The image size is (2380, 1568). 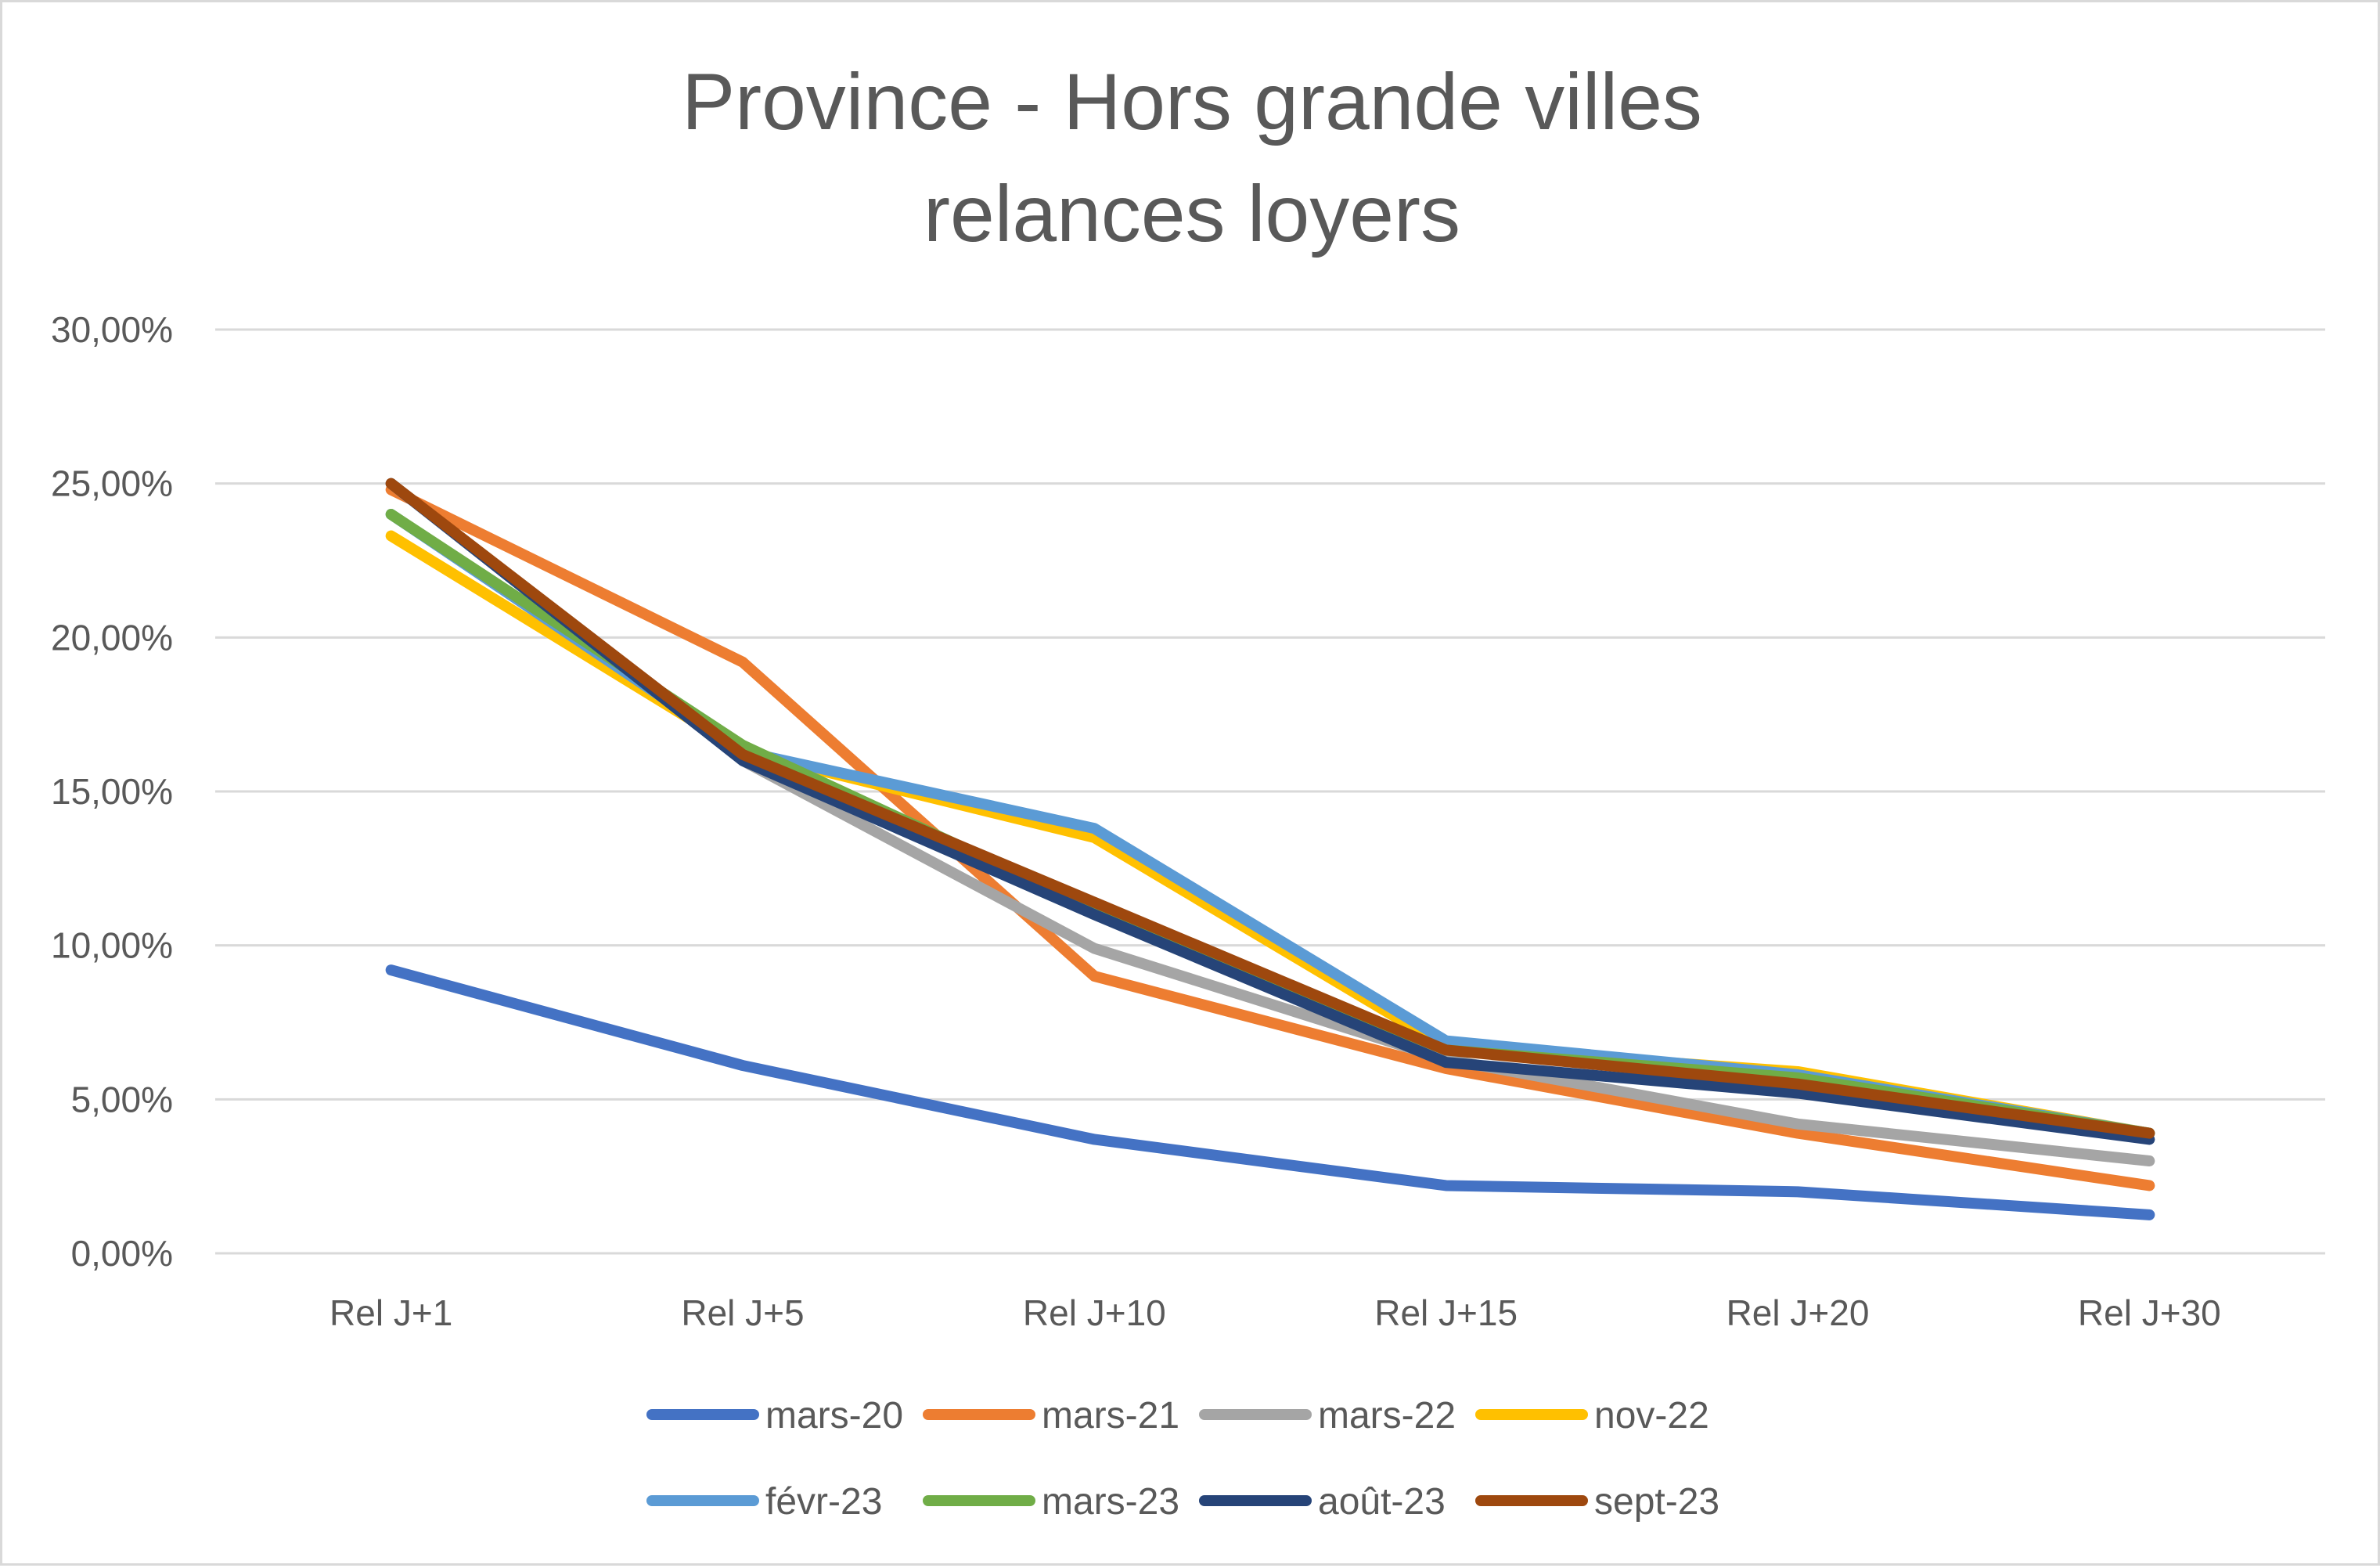 I want to click on legend-item: mars-23, so click(x=1051, y=1502).